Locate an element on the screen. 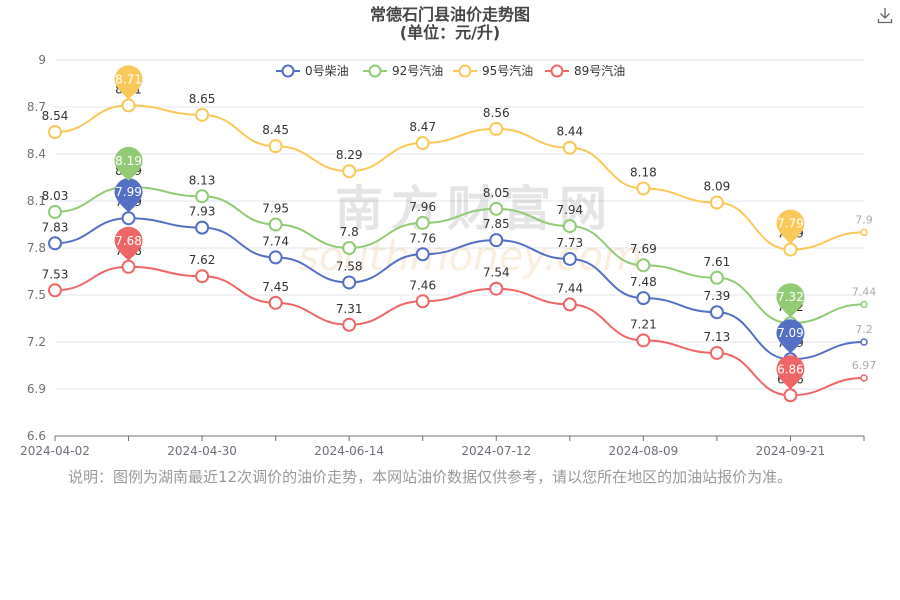  data-label: 7.54 is located at coordinates (496, 273).